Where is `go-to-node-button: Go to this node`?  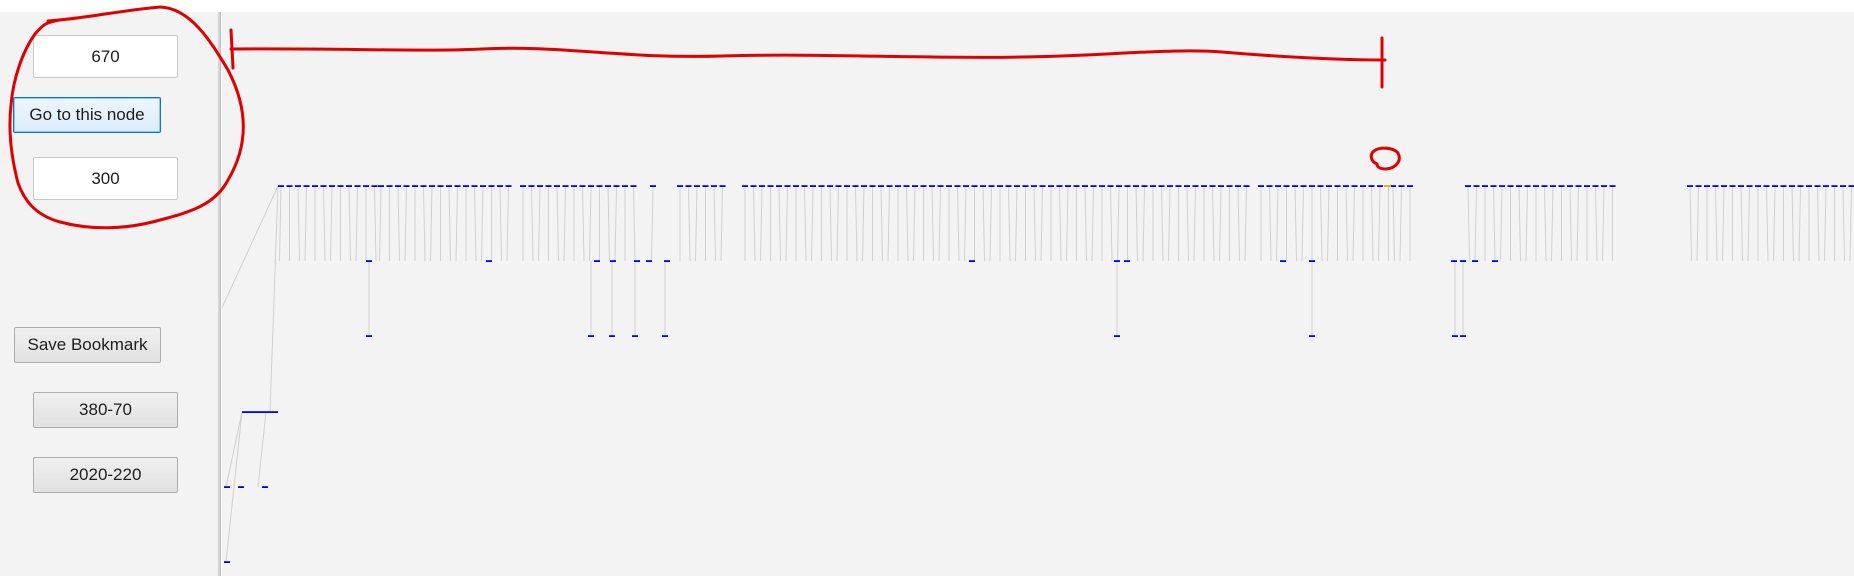
go-to-node-button: Go to this node is located at coordinates (87, 115).